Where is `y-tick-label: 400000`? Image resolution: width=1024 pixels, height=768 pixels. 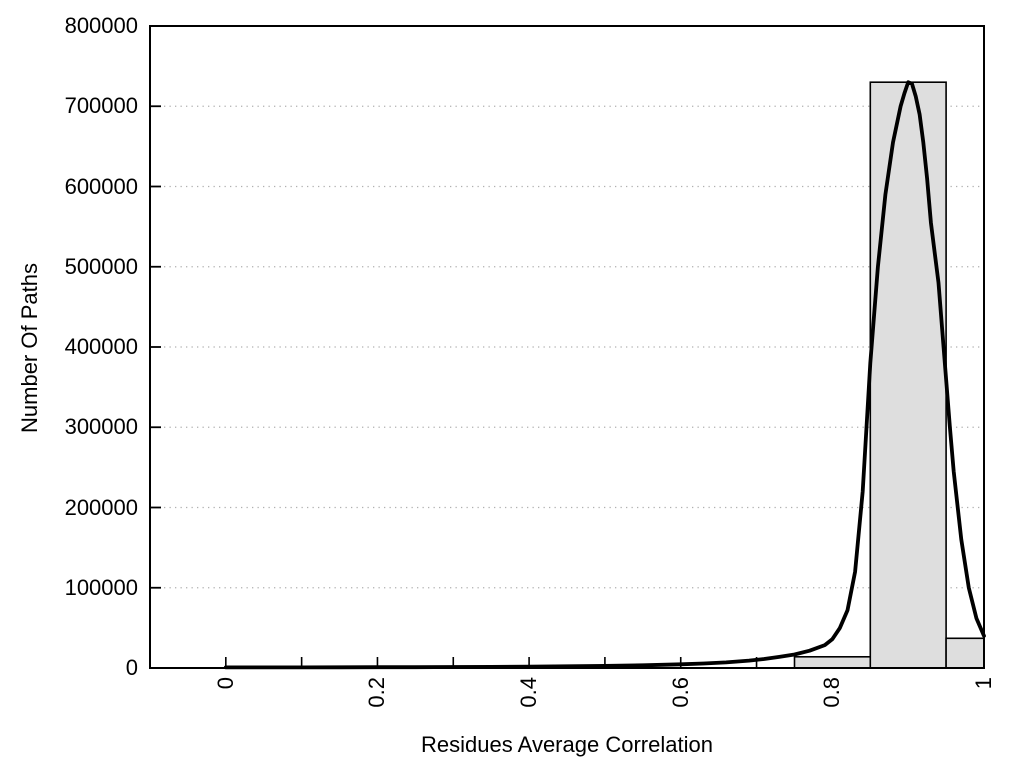
y-tick-label: 400000 is located at coordinates (101, 346).